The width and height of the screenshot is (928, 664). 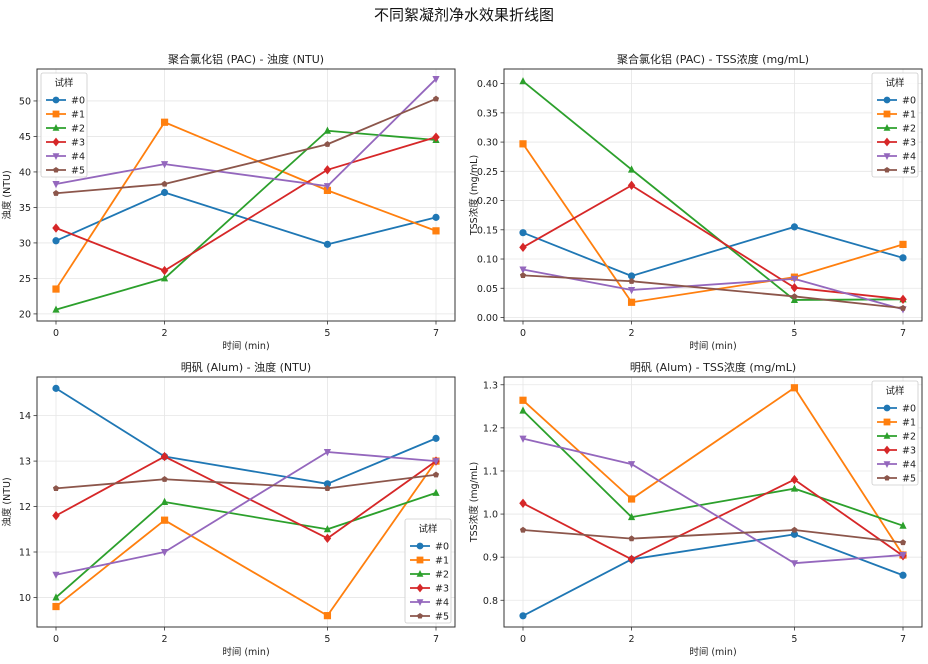 I want to click on y-tick-label: 25, so click(x=25, y=279).